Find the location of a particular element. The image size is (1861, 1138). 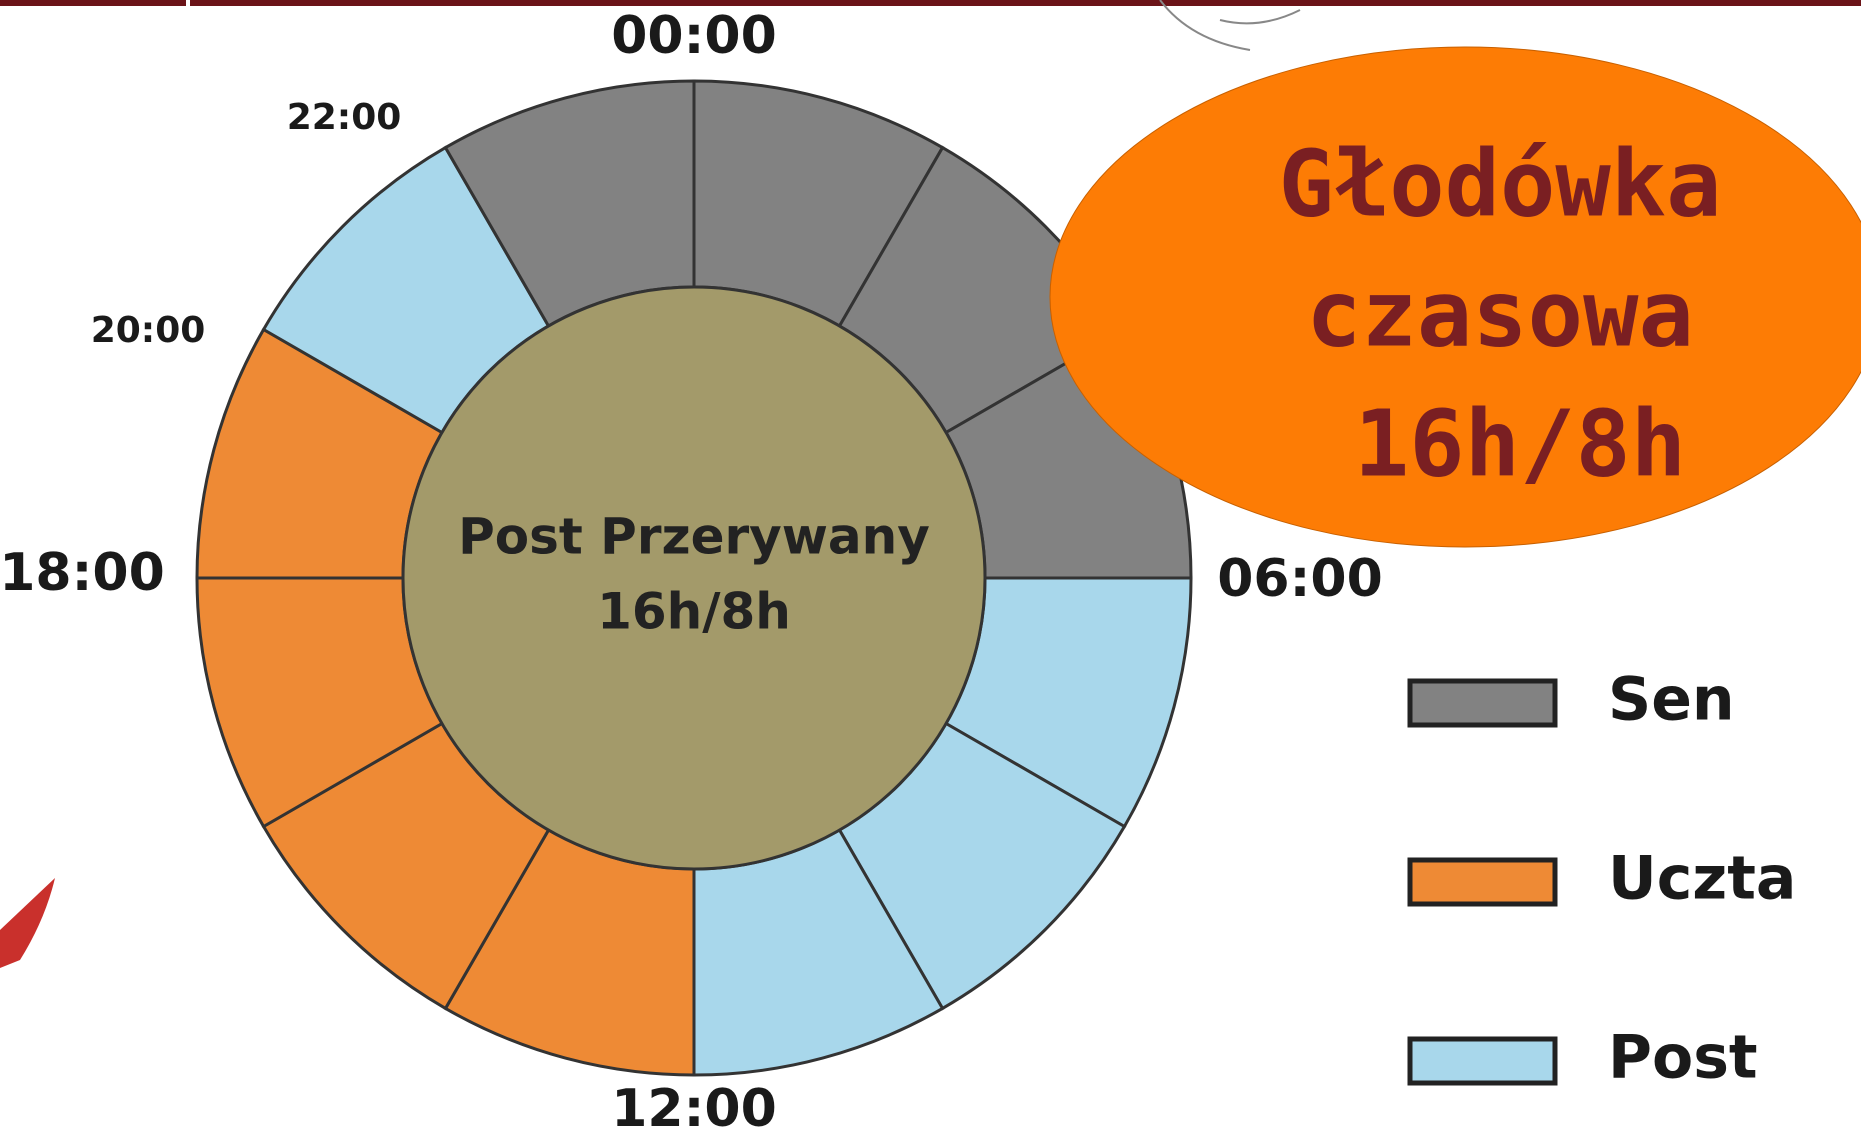

legend-label: Post is located at coordinates (1683, 1058).